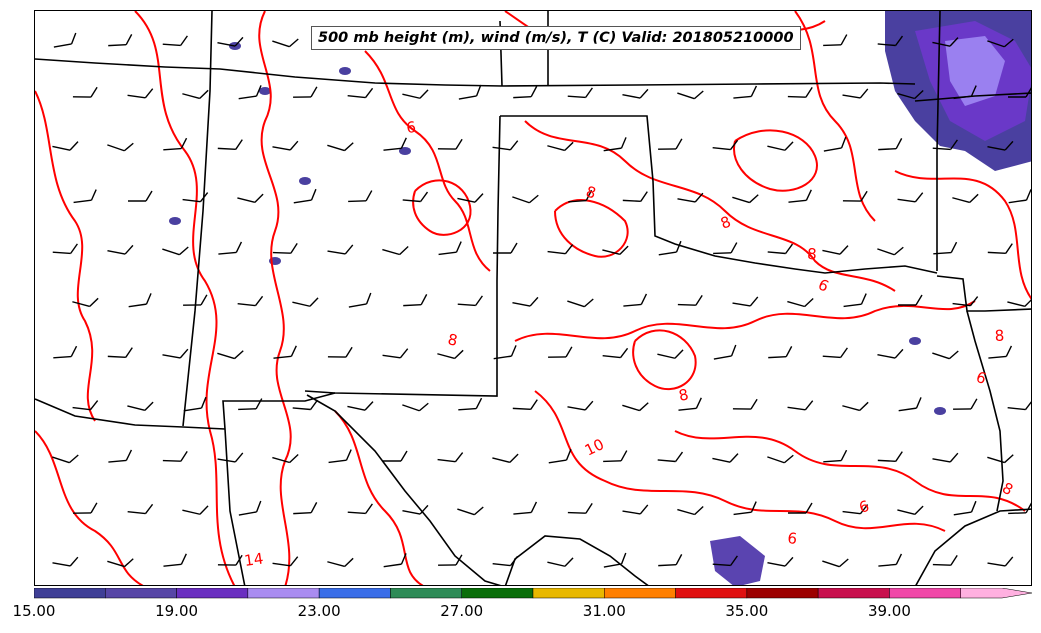  What do you see at coordinates (594, 447) in the screenshot?
I see `contour-label: 10` at bounding box center [594, 447].